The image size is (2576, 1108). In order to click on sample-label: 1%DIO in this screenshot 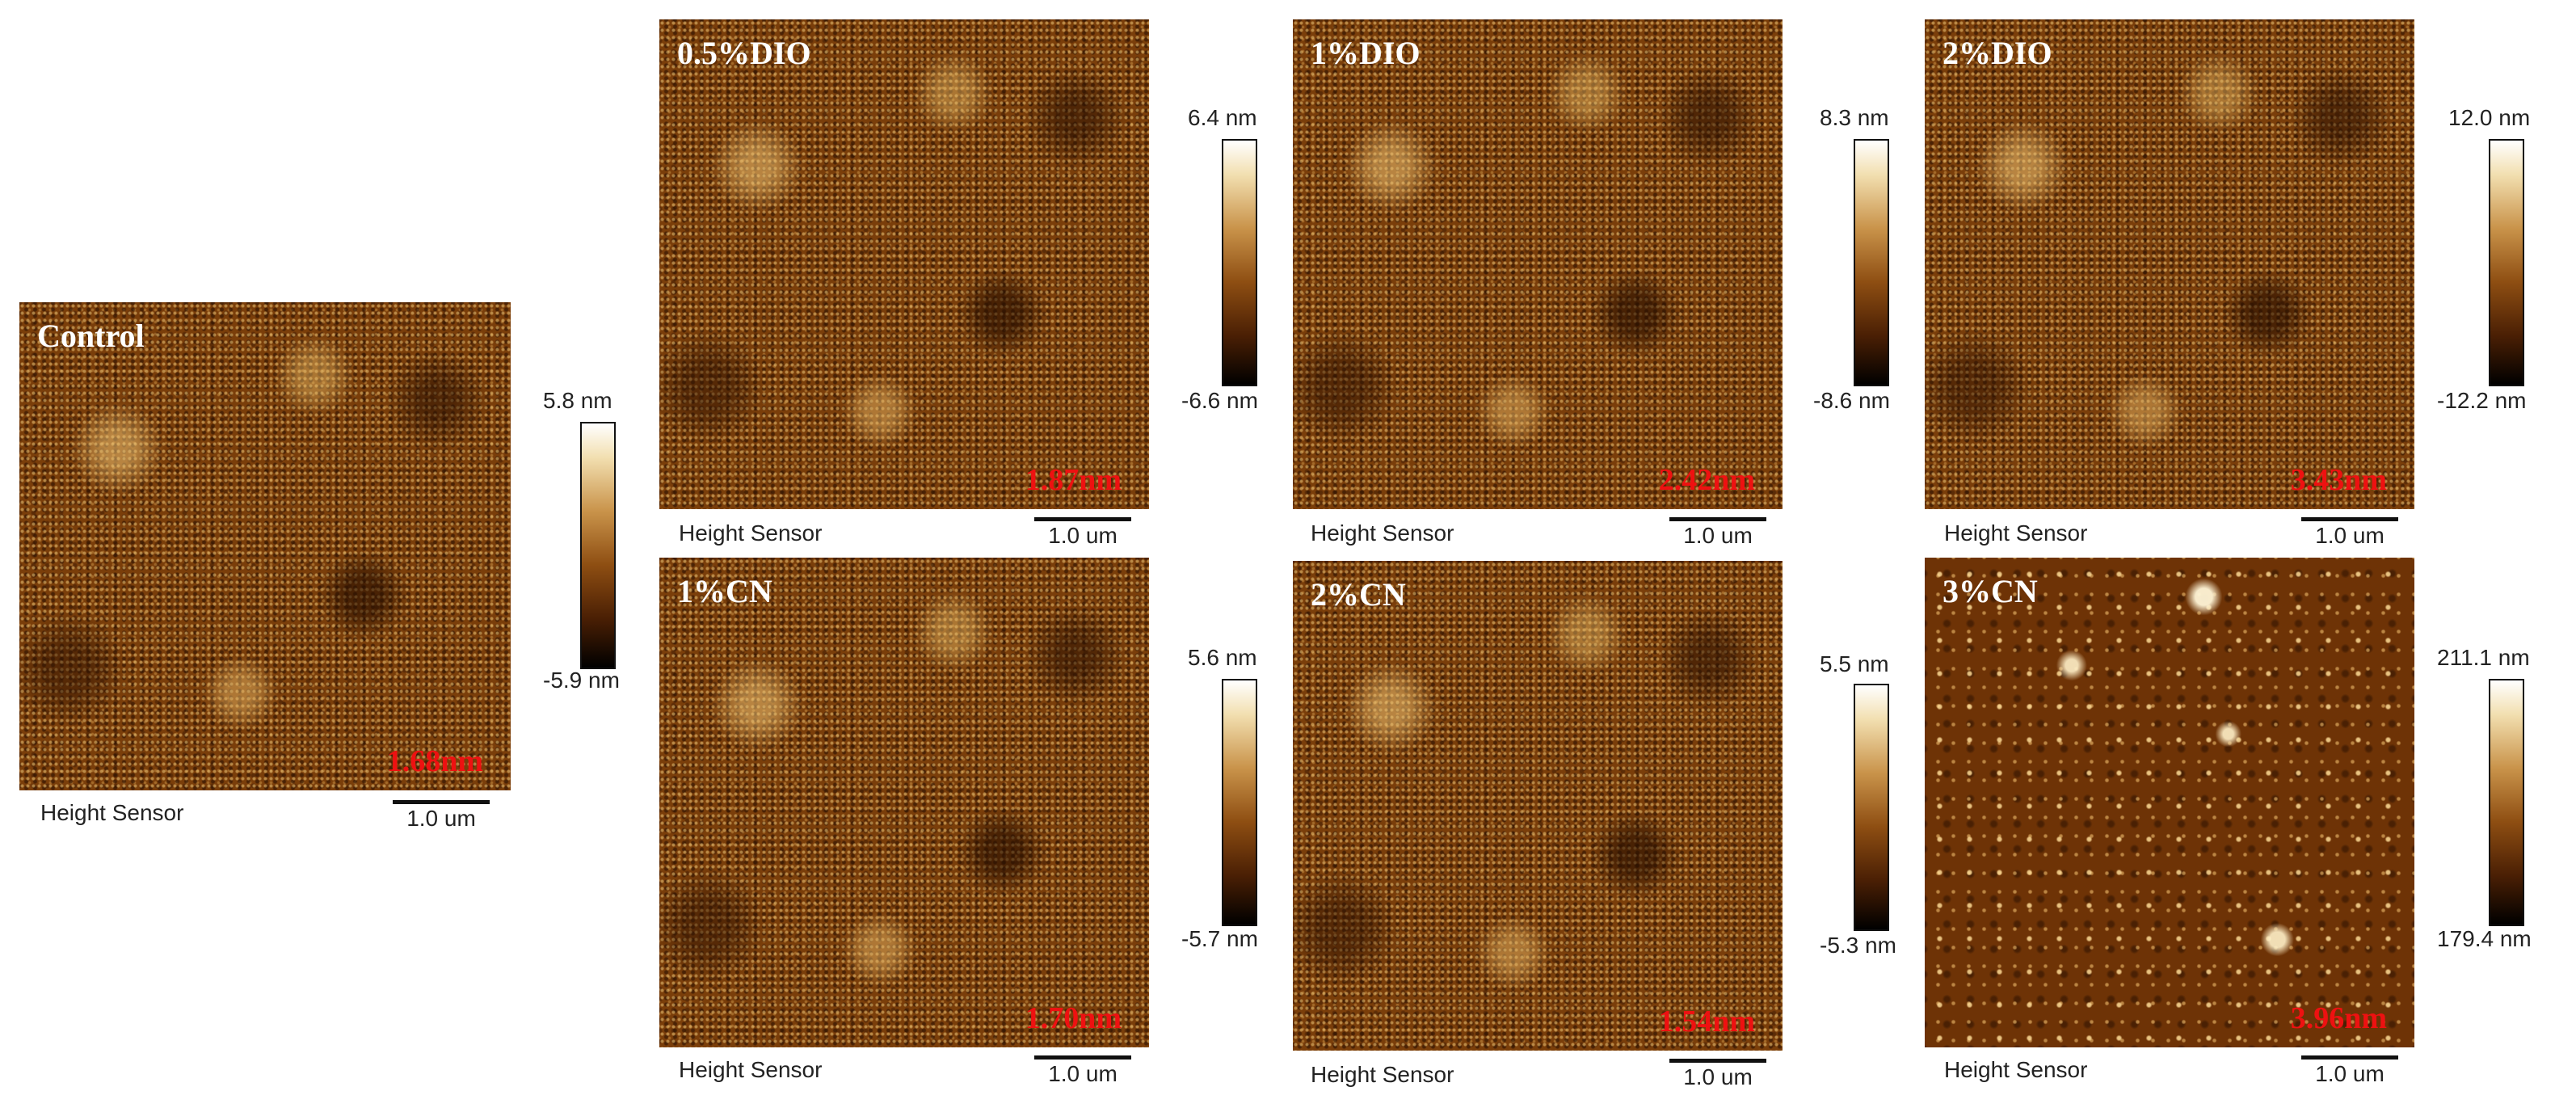, I will do `click(1366, 53)`.